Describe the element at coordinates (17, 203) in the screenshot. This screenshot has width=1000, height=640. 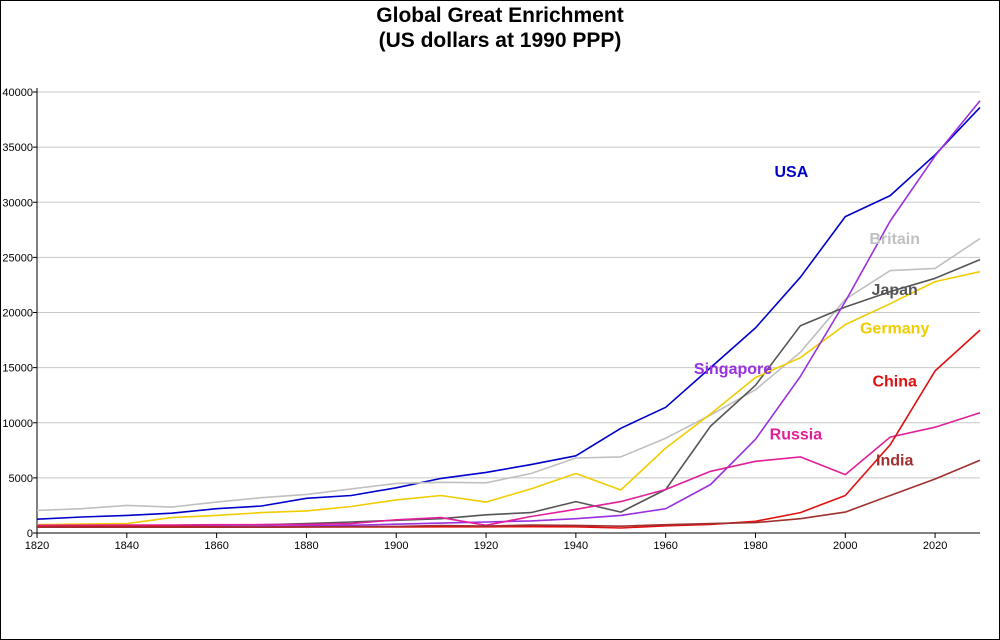
I see `y-tick-label: 30000` at that location.